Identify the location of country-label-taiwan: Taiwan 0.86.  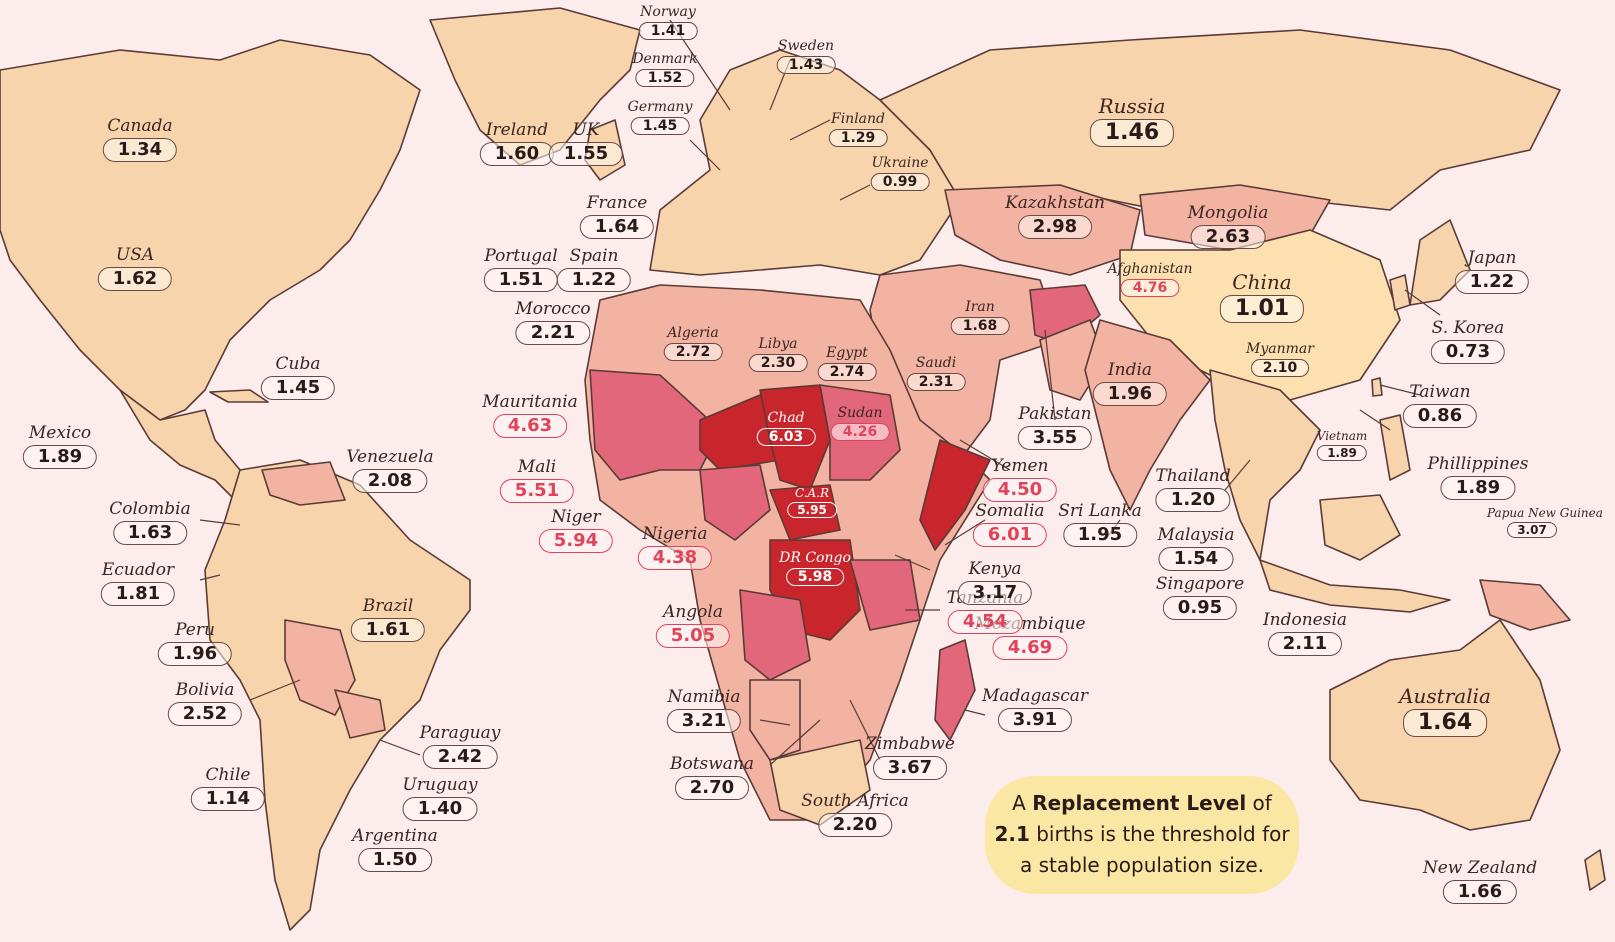
(1440, 405).